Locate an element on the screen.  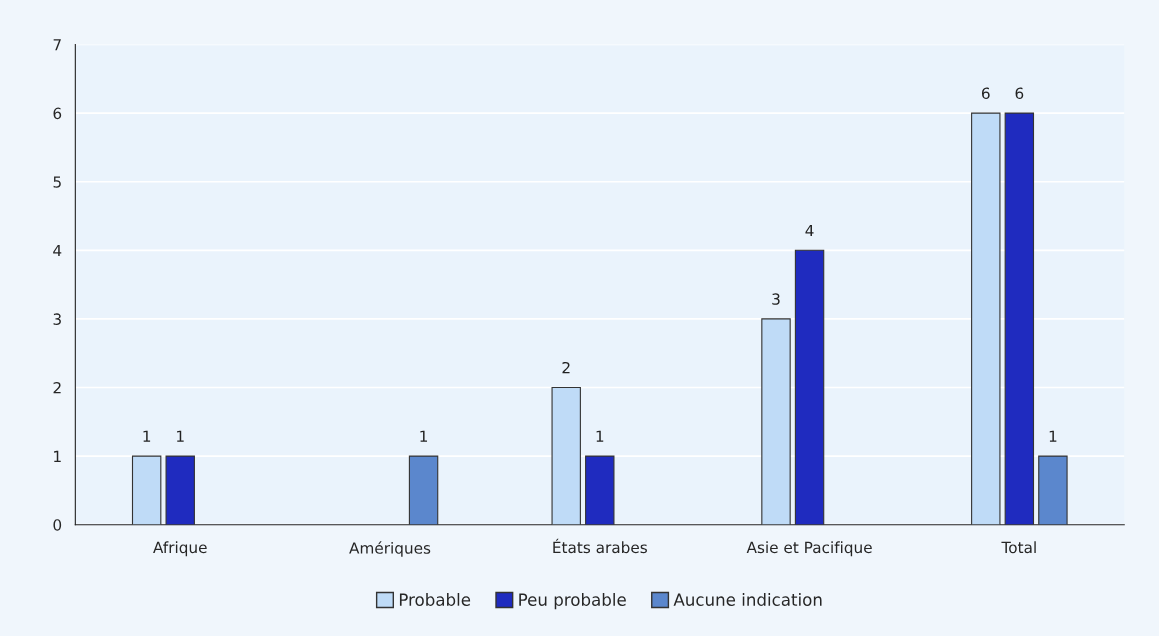
data-label: 4 is located at coordinates (809, 230).